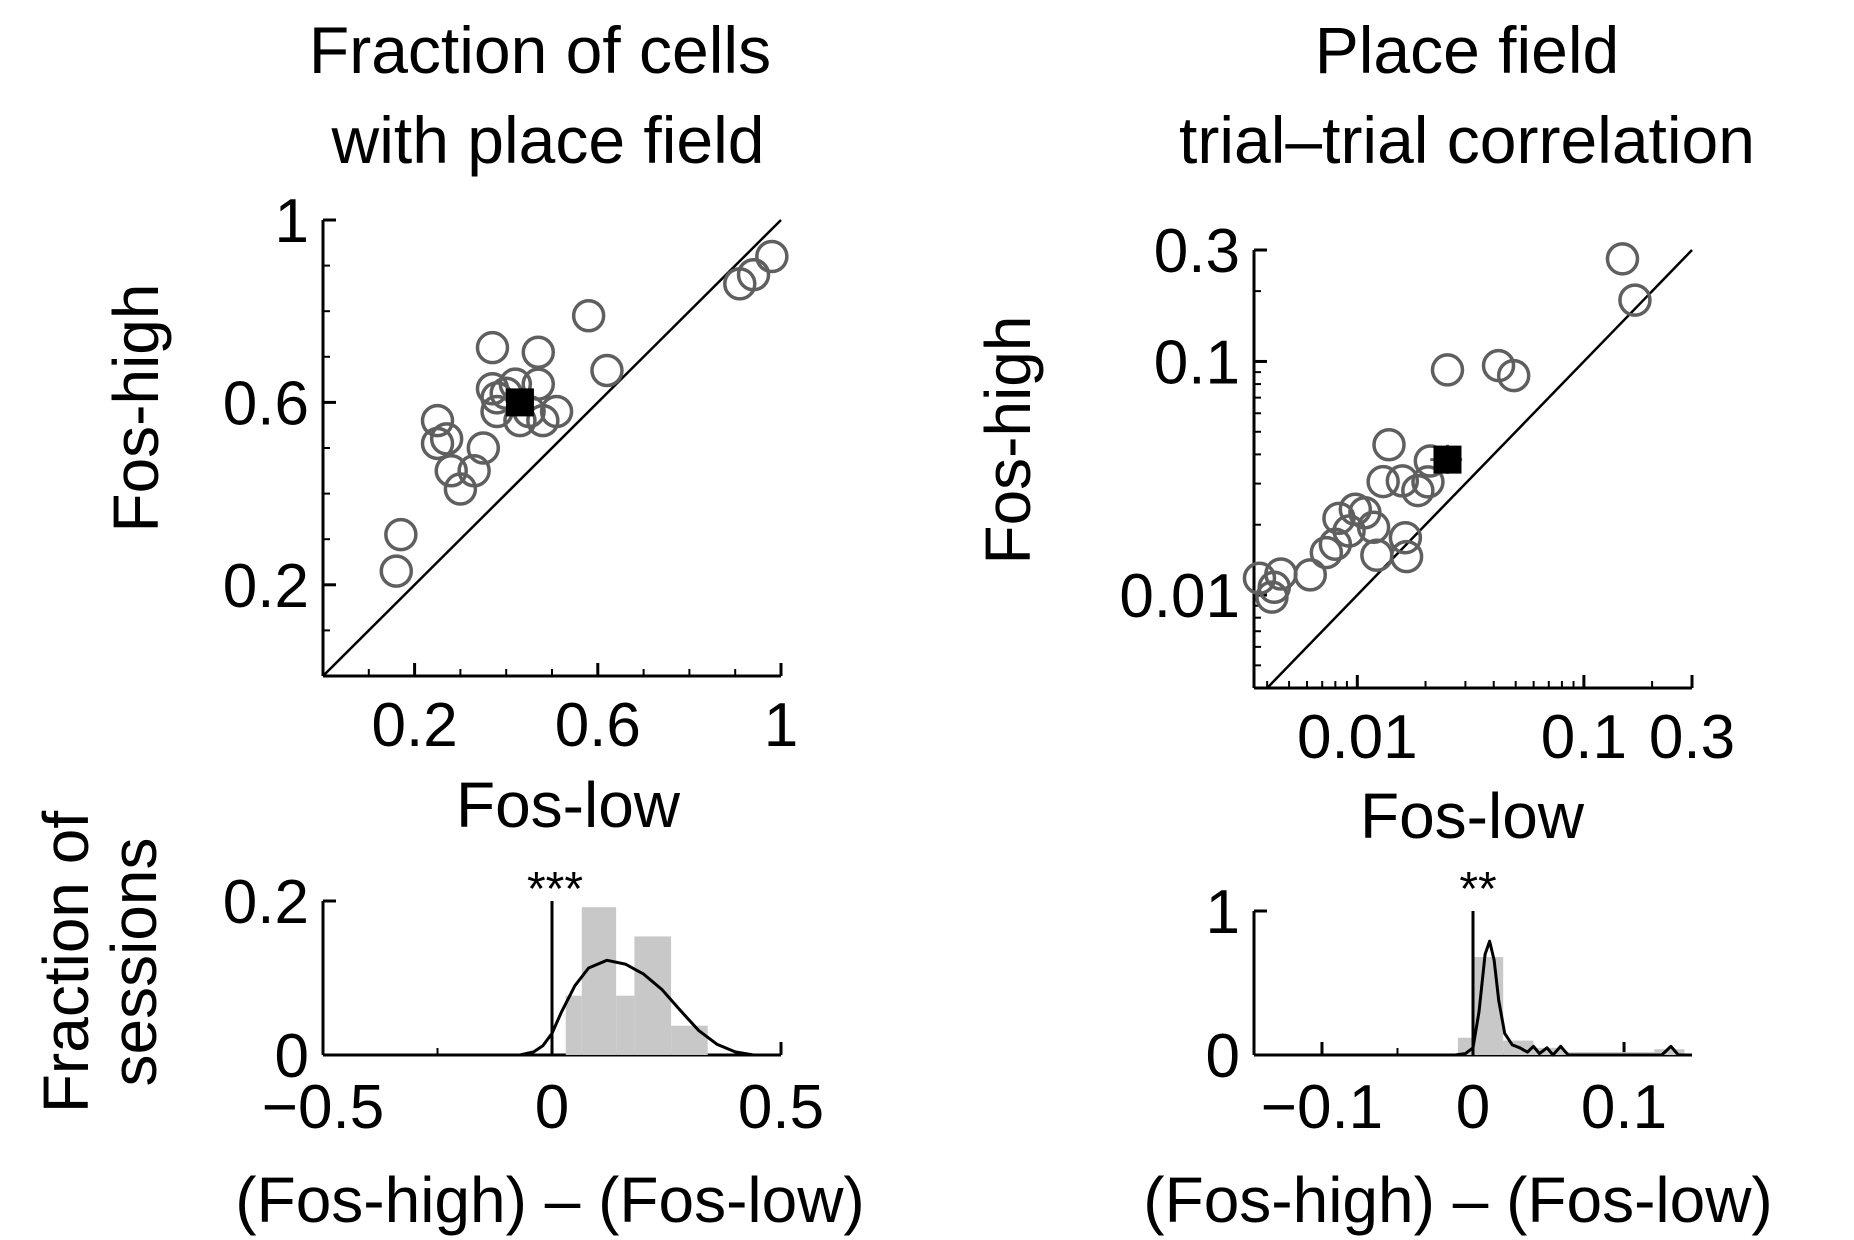 The height and width of the screenshot is (1240, 1854). What do you see at coordinates (1197, 251) in the screenshot?
I see `y-tick-label: 0.3` at bounding box center [1197, 251].